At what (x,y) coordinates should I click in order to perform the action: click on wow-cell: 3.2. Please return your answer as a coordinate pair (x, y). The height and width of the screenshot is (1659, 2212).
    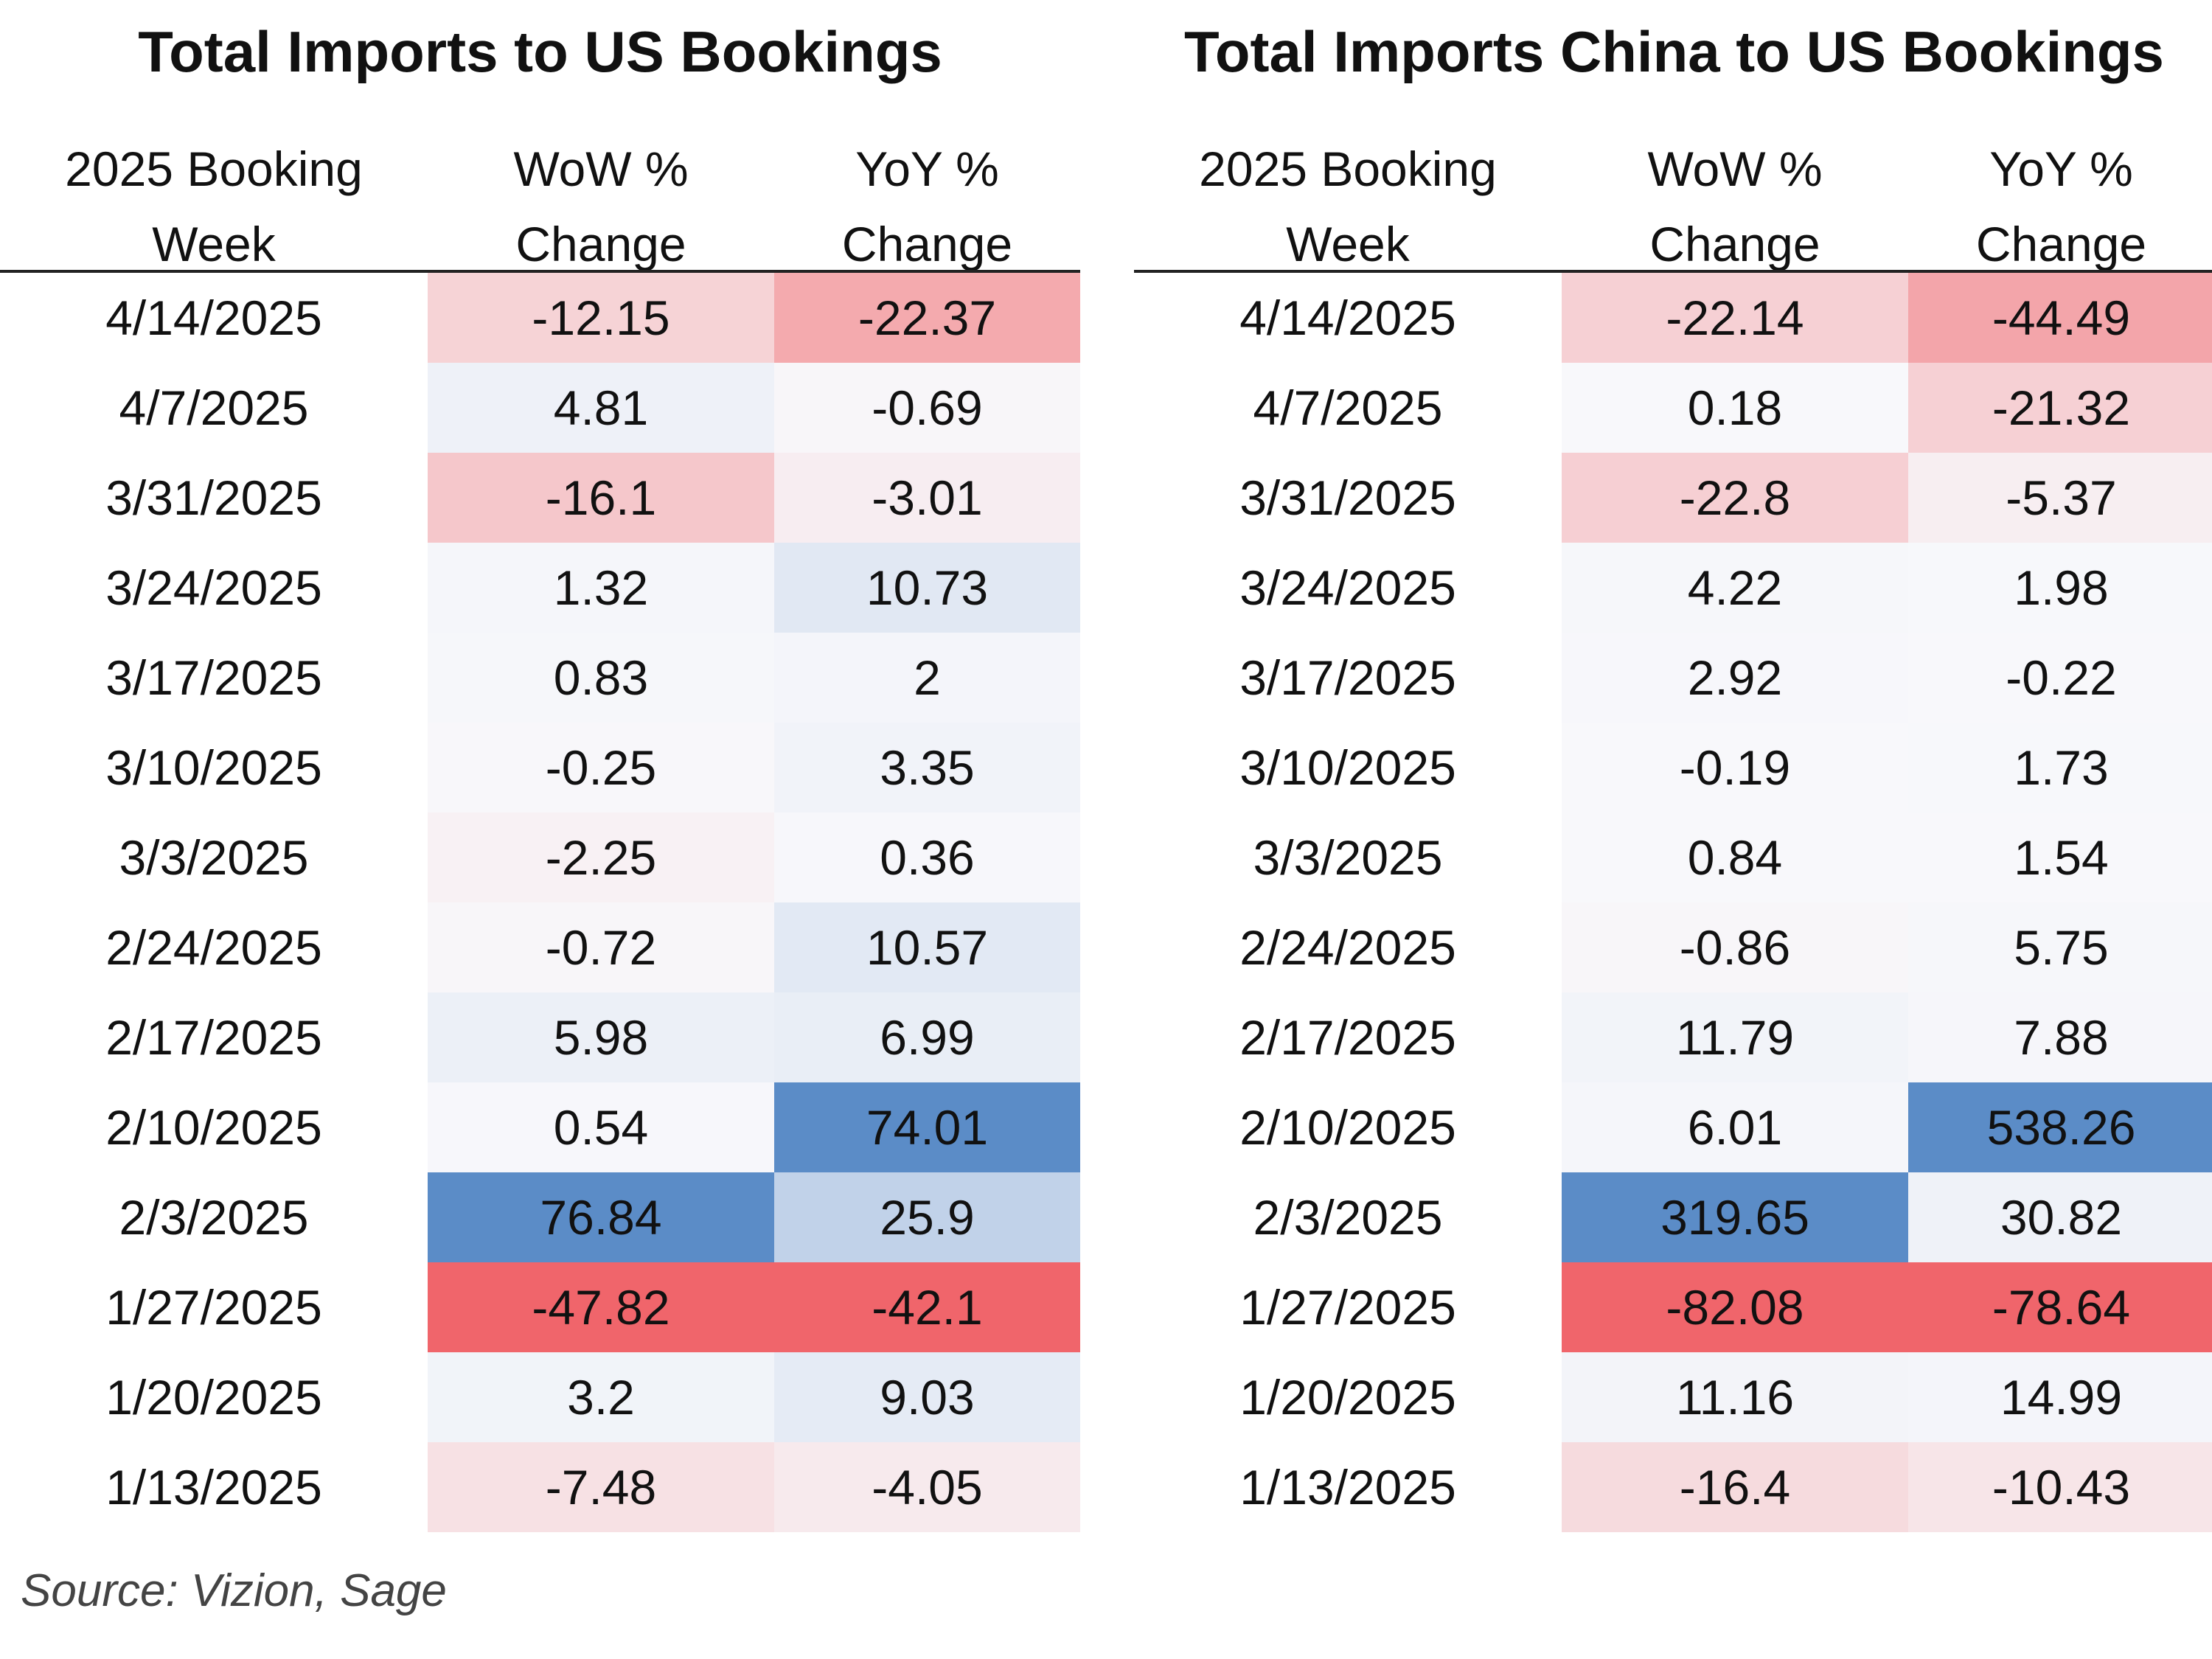
    Looking at the image, I should click on (601, 1397).